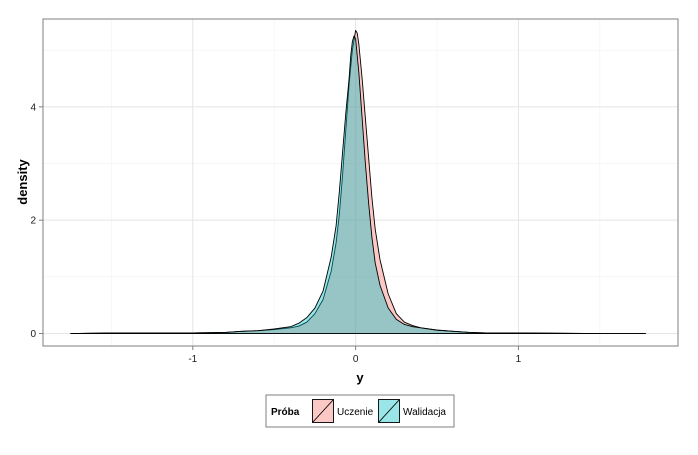  What do you see at coordinates (360, 377) in the screenshot?
I see `x-axis-title: y` at bounding box center [360, 377].